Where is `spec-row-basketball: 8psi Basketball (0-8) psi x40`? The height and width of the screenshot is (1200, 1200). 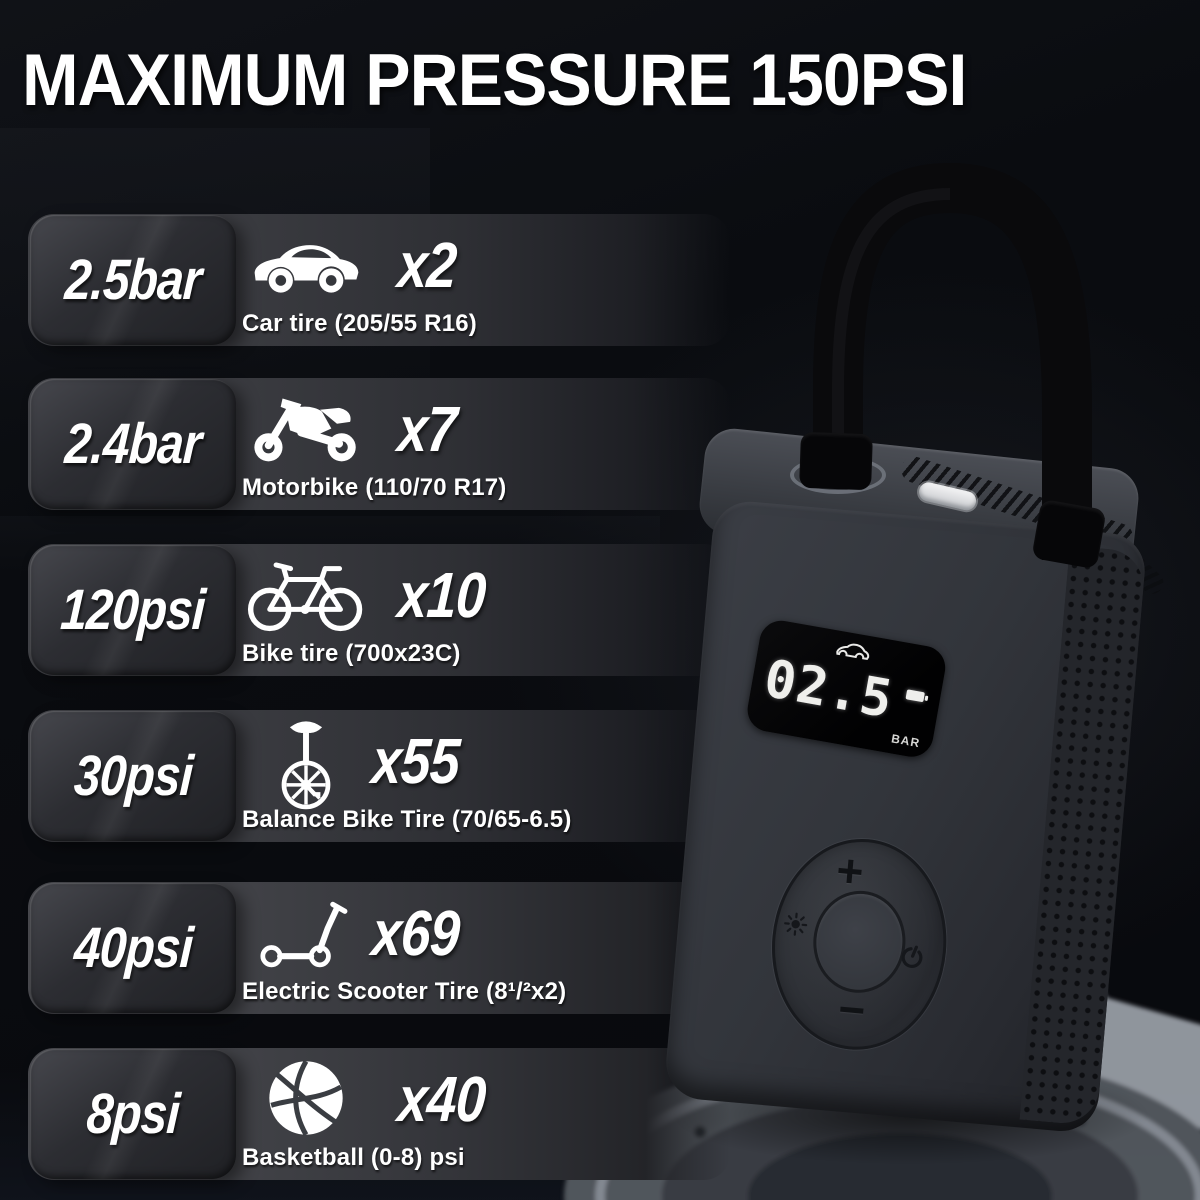
spec-row-basketball: 8psi Basketball (0-8) psi x40 is located at coordinates (380, 1114).